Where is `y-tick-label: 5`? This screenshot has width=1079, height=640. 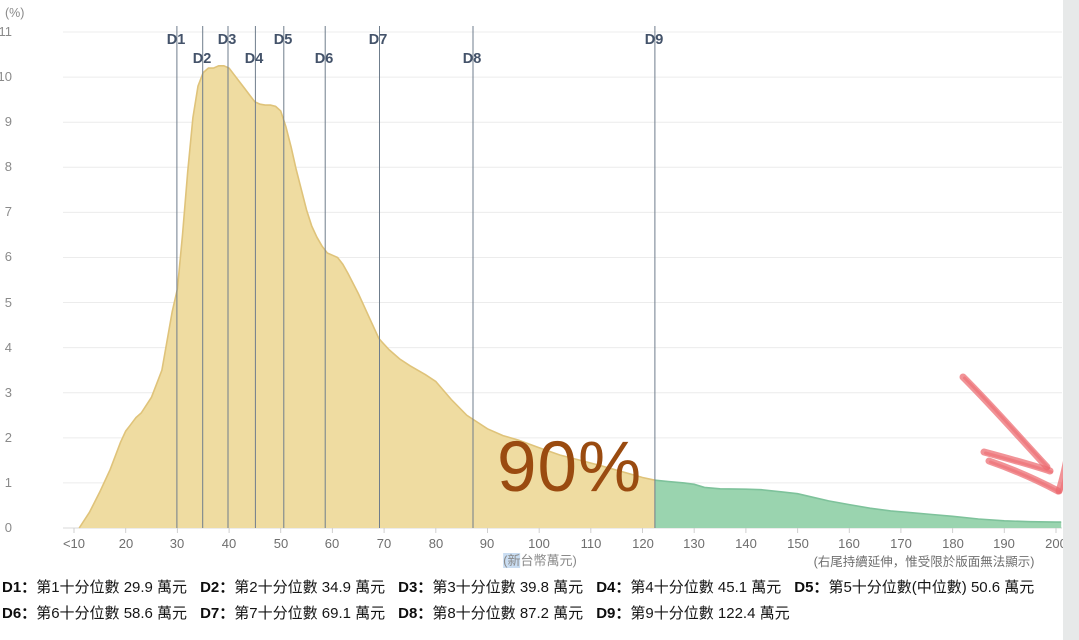
y-tick-label: 5 is located at coordinates (8, 302).